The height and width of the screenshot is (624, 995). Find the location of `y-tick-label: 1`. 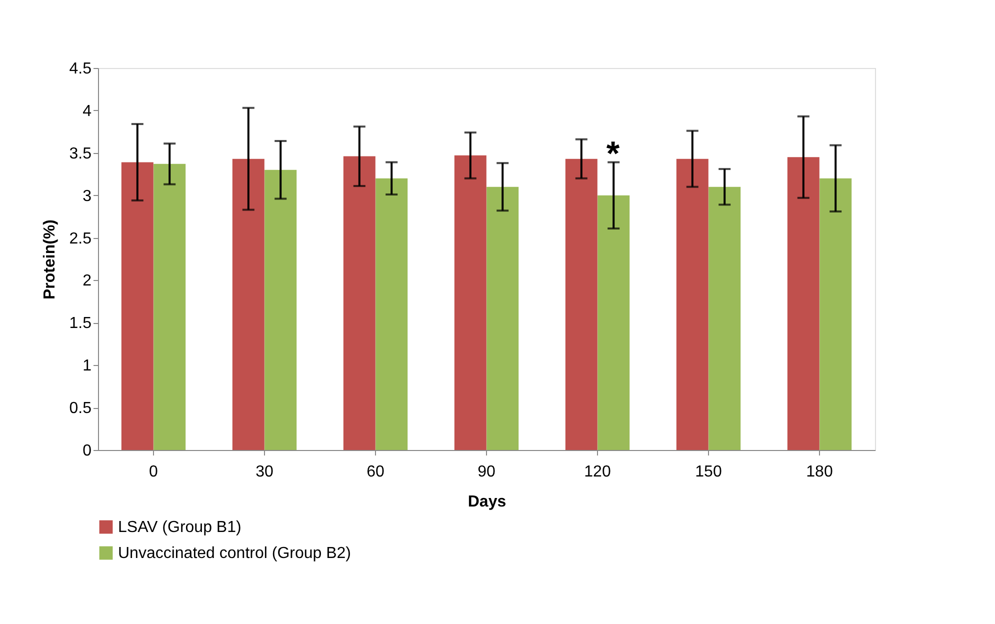

y-tick-label: 1 is located at coordinates (87, 366).